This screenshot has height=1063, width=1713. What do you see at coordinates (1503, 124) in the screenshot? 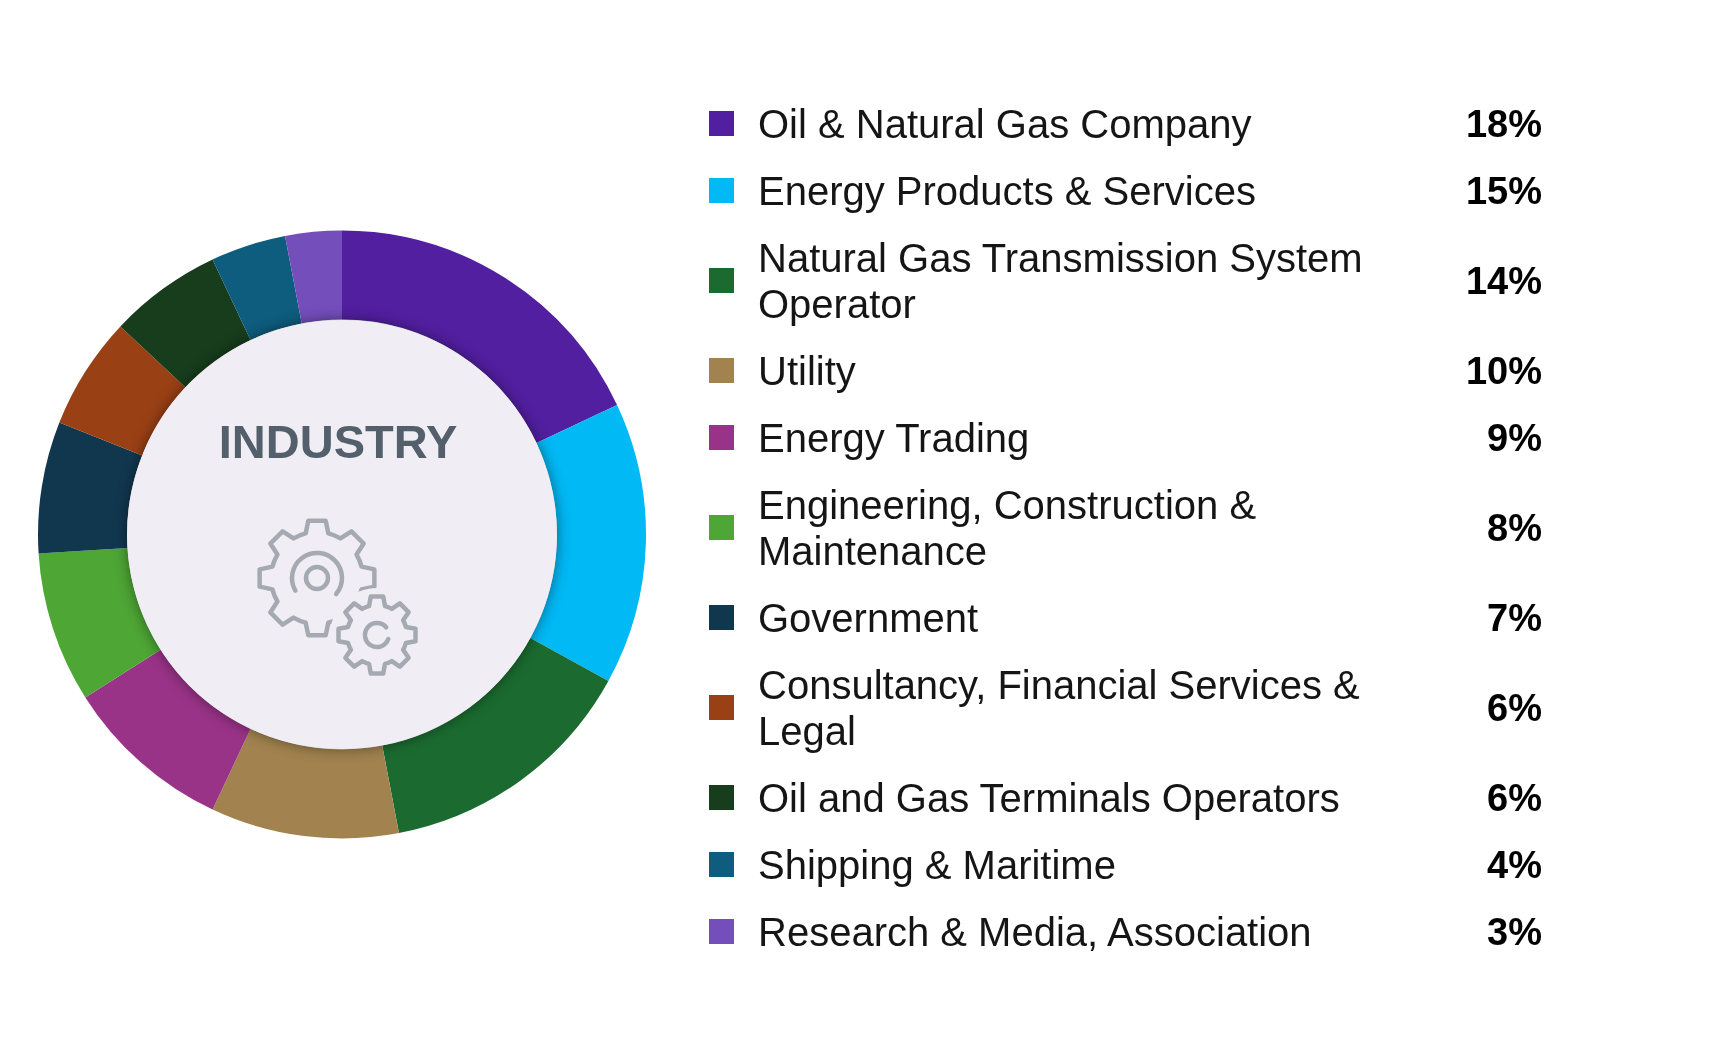
I see `data-label: 18%` at bounding box center [1503, 124].